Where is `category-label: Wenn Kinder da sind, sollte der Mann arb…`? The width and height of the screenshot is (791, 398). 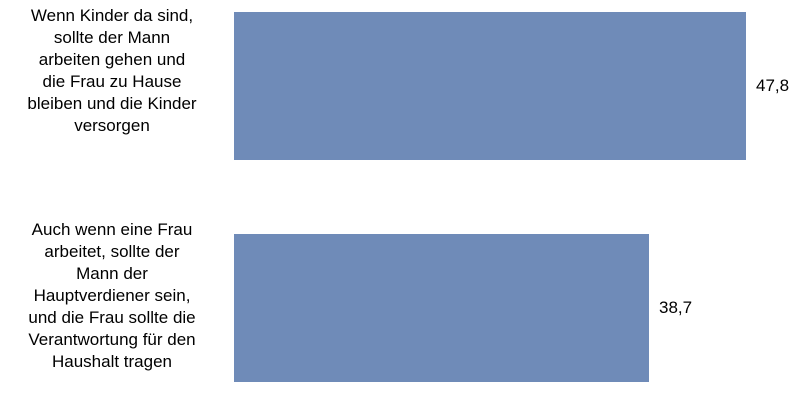
category-label: Wenn Kinder da sind, sollte der Mann arb… is located at coordinates (112, 70).